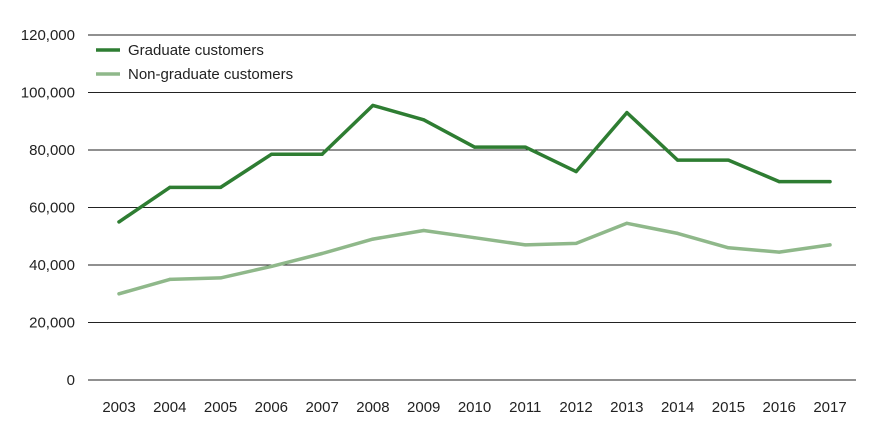  Describe the element at coordinates (728, 407) in the screenshot. I see `x-tick-label: 2015` at that location.